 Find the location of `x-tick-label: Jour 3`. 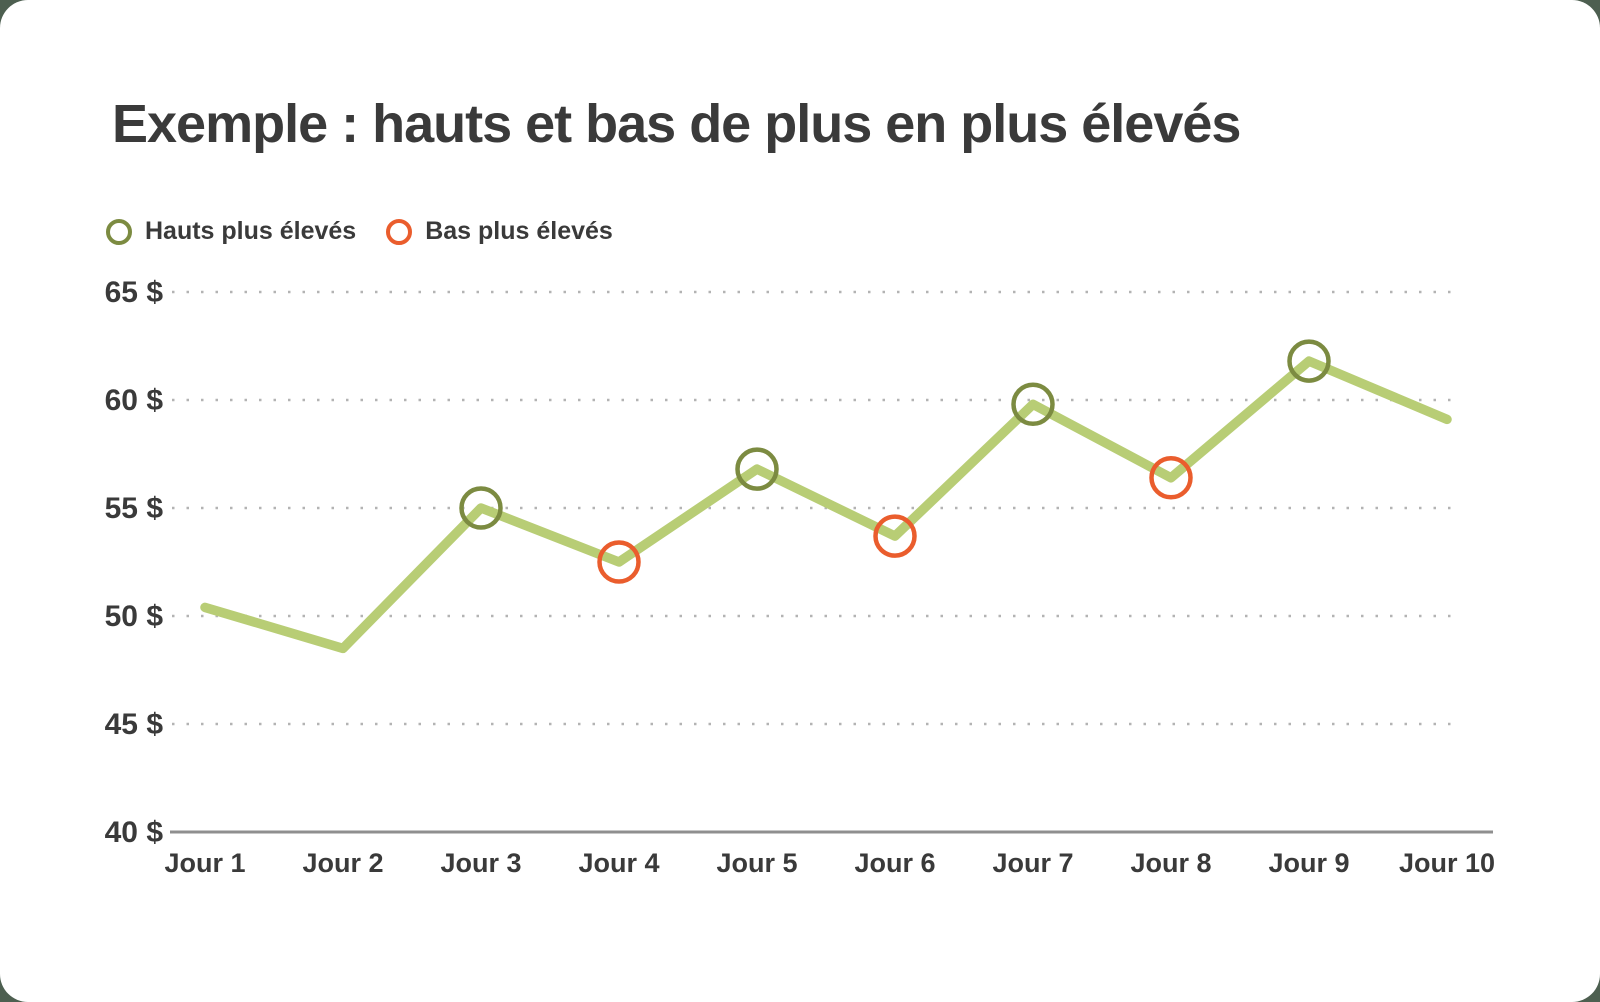

x-tick-label: Jour 3 is located at coordinates (480, 863).